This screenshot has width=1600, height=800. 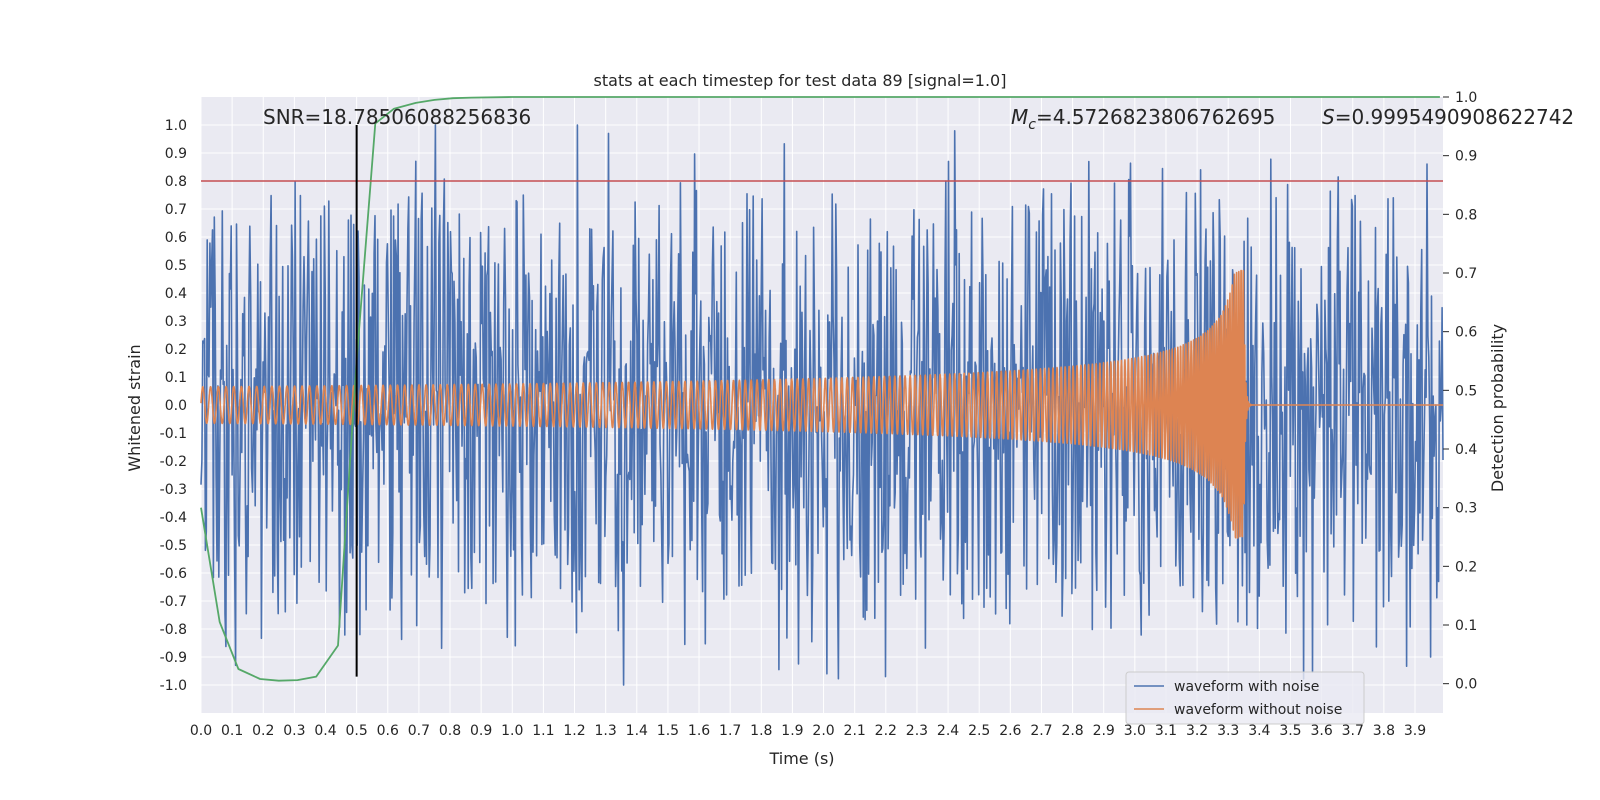 I want to click on y-tick-label: 0.5, so click(x=176, y=266).